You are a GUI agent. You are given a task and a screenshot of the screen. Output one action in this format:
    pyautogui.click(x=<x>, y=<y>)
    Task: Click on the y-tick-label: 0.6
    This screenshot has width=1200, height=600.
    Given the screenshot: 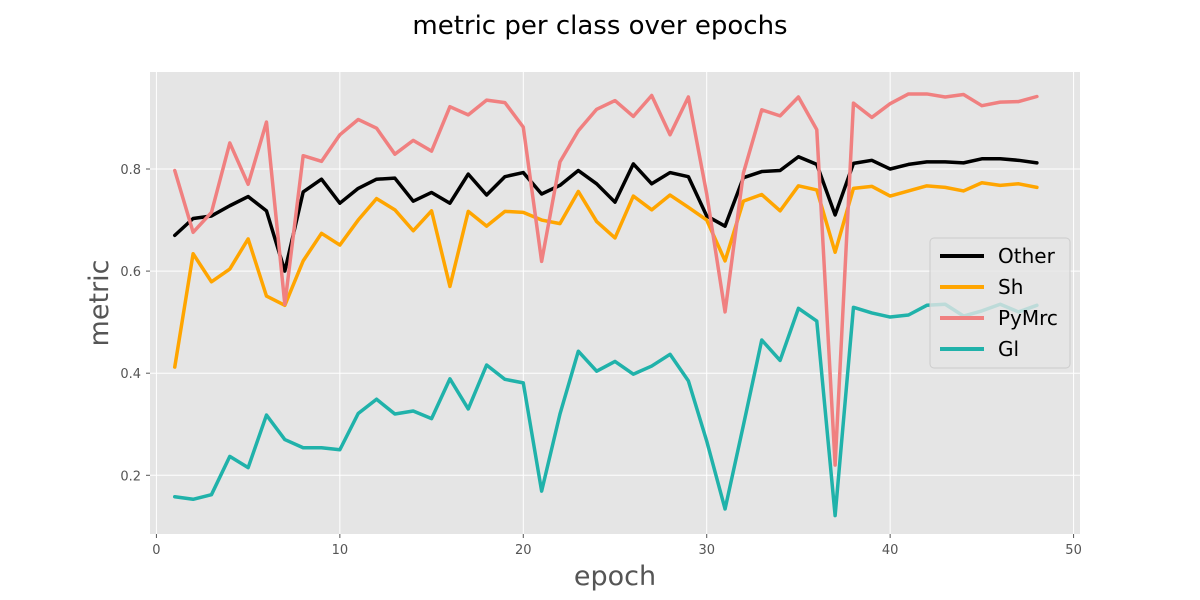 What is the action you would take?
    pyautogui.click(x=130, y=272)
    